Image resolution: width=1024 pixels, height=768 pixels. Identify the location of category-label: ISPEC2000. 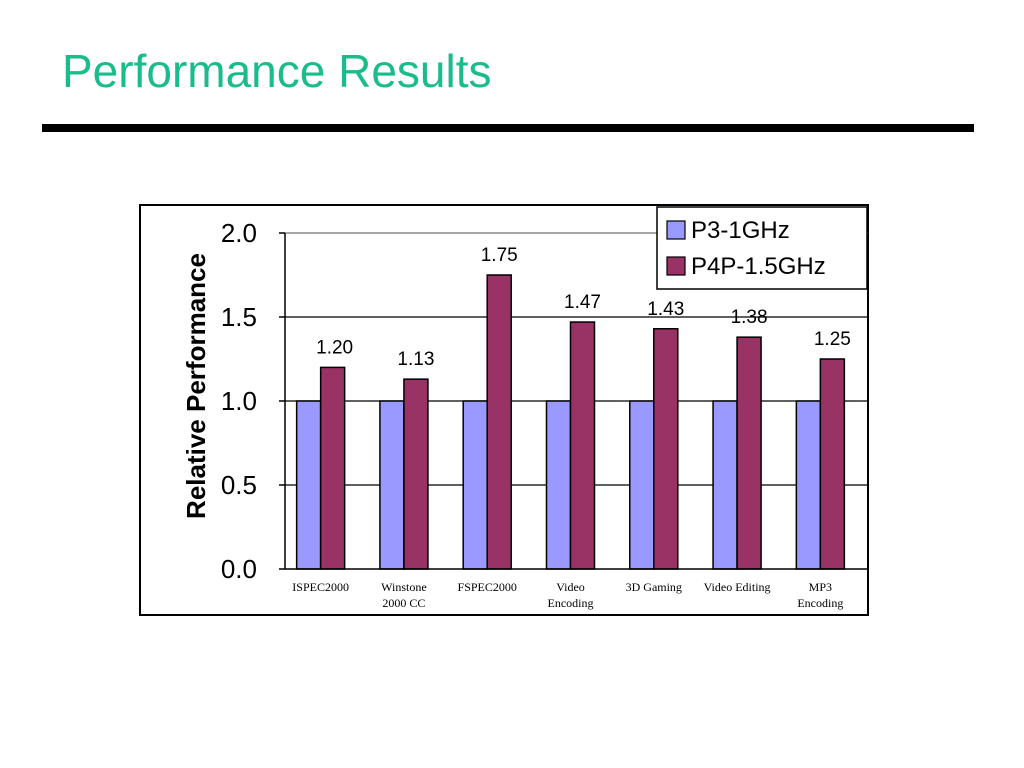
(320, 587).